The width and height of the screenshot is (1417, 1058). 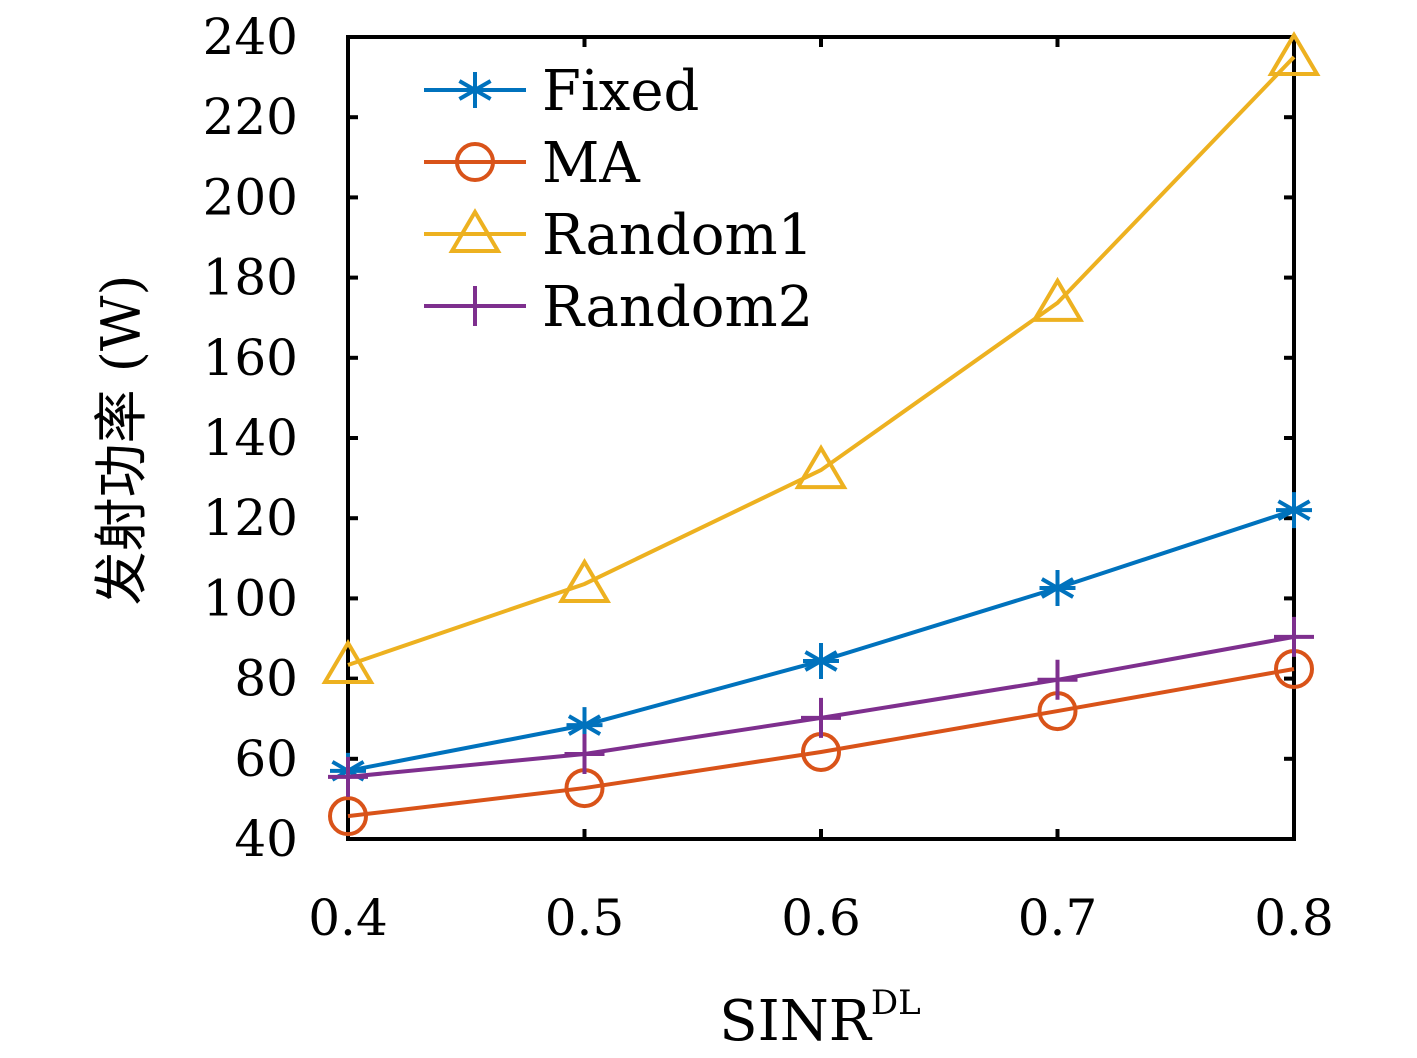 I want to click on x-tick-label: 0.6, so click(x=821, y=918).